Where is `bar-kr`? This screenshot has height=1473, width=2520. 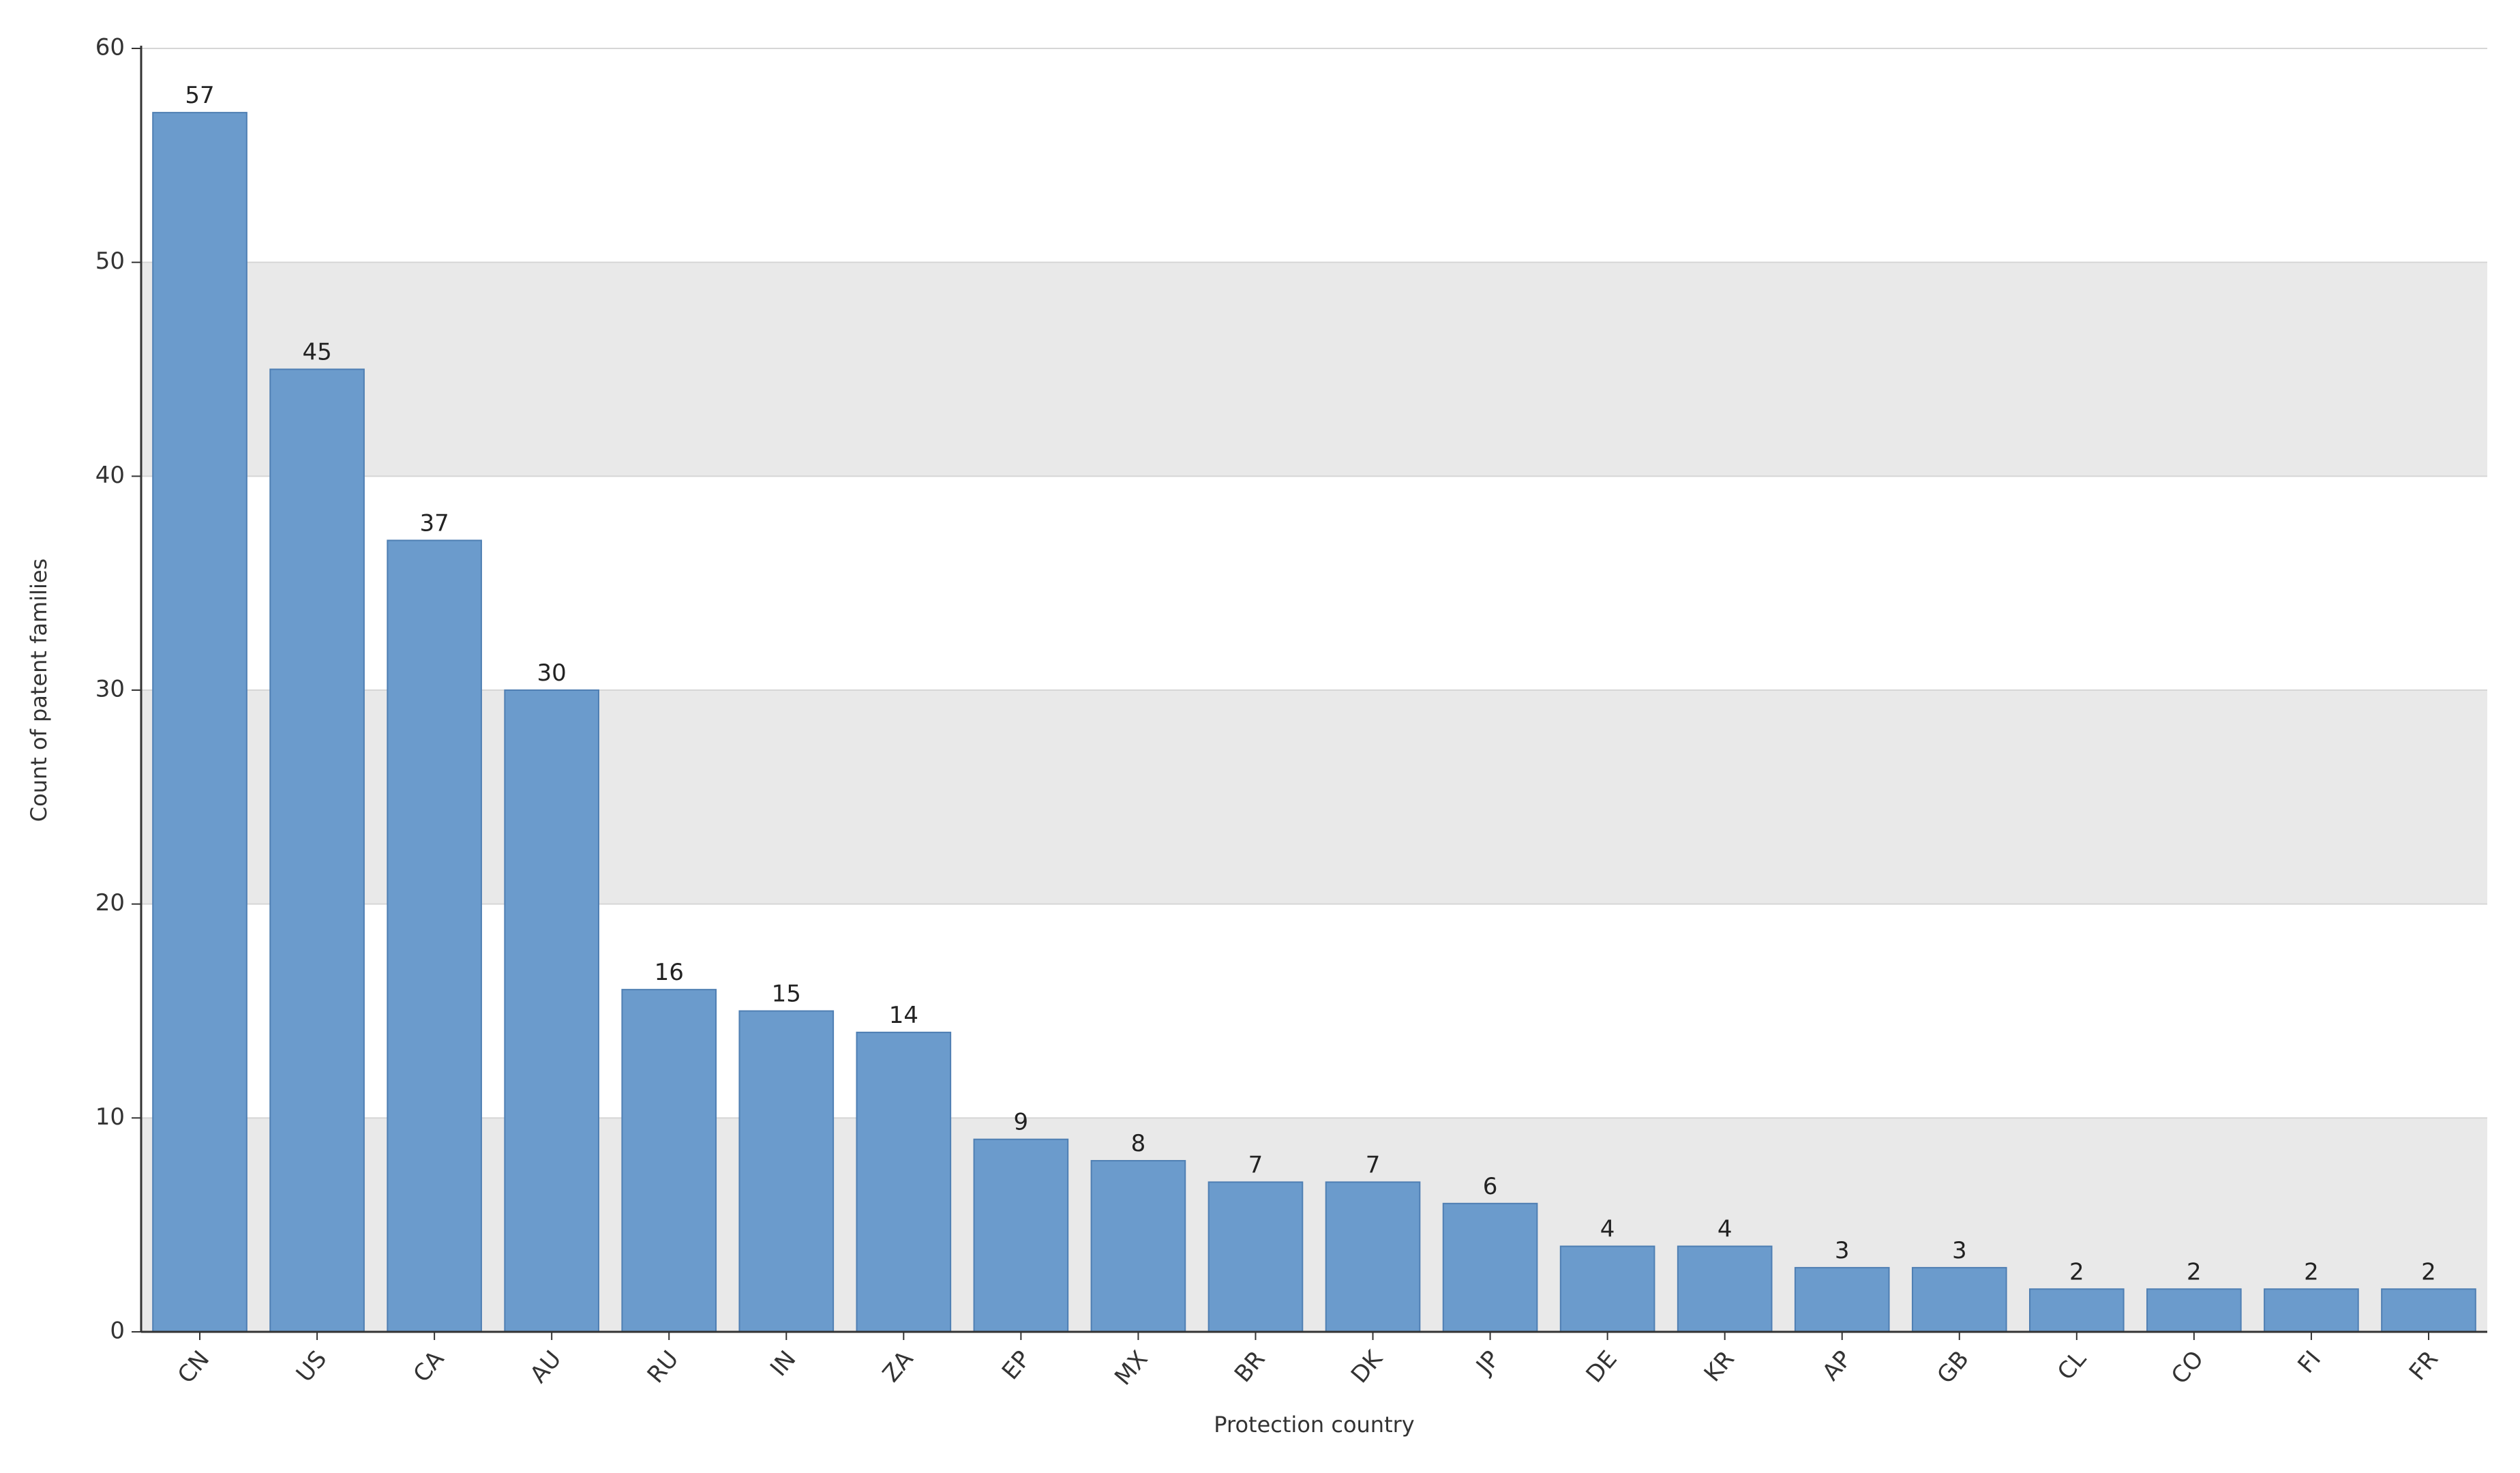
bar-kr is located at coordinates (1725, 1289).